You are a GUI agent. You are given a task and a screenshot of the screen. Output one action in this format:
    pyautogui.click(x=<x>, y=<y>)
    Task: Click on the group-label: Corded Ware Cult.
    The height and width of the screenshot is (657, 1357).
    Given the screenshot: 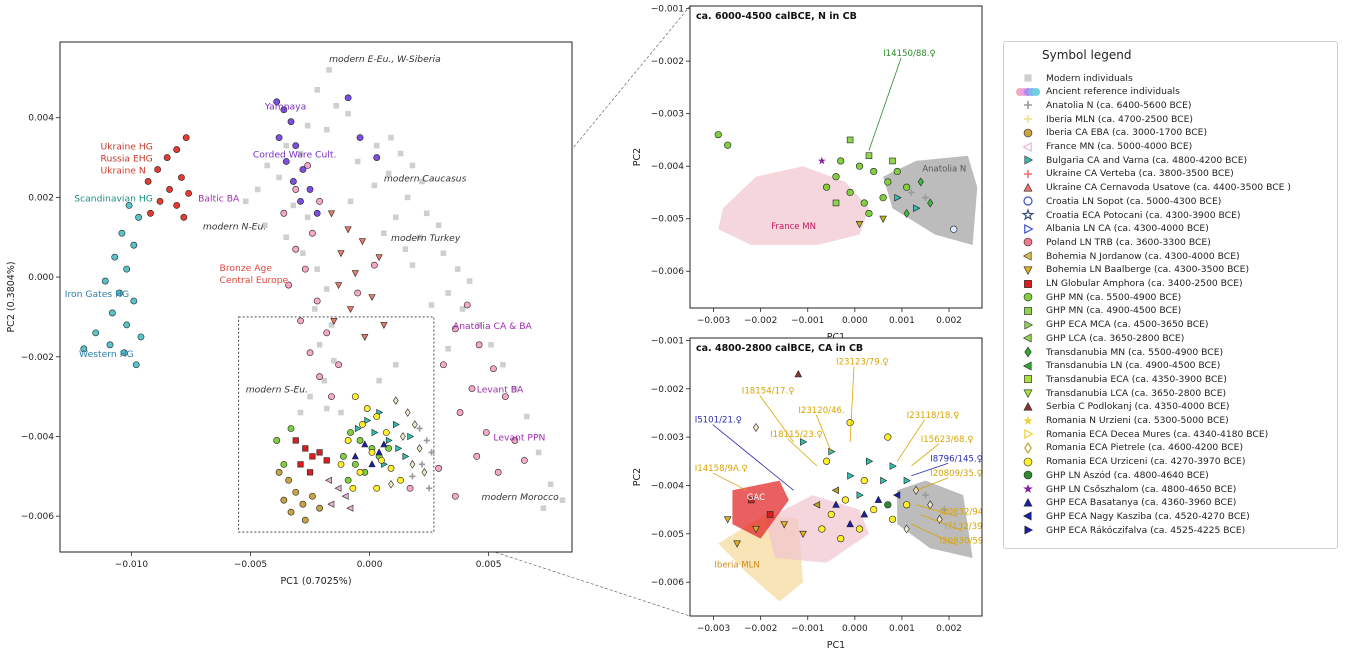 What is the action you would take?
    pyautogui.click(x=294, y=155)
    